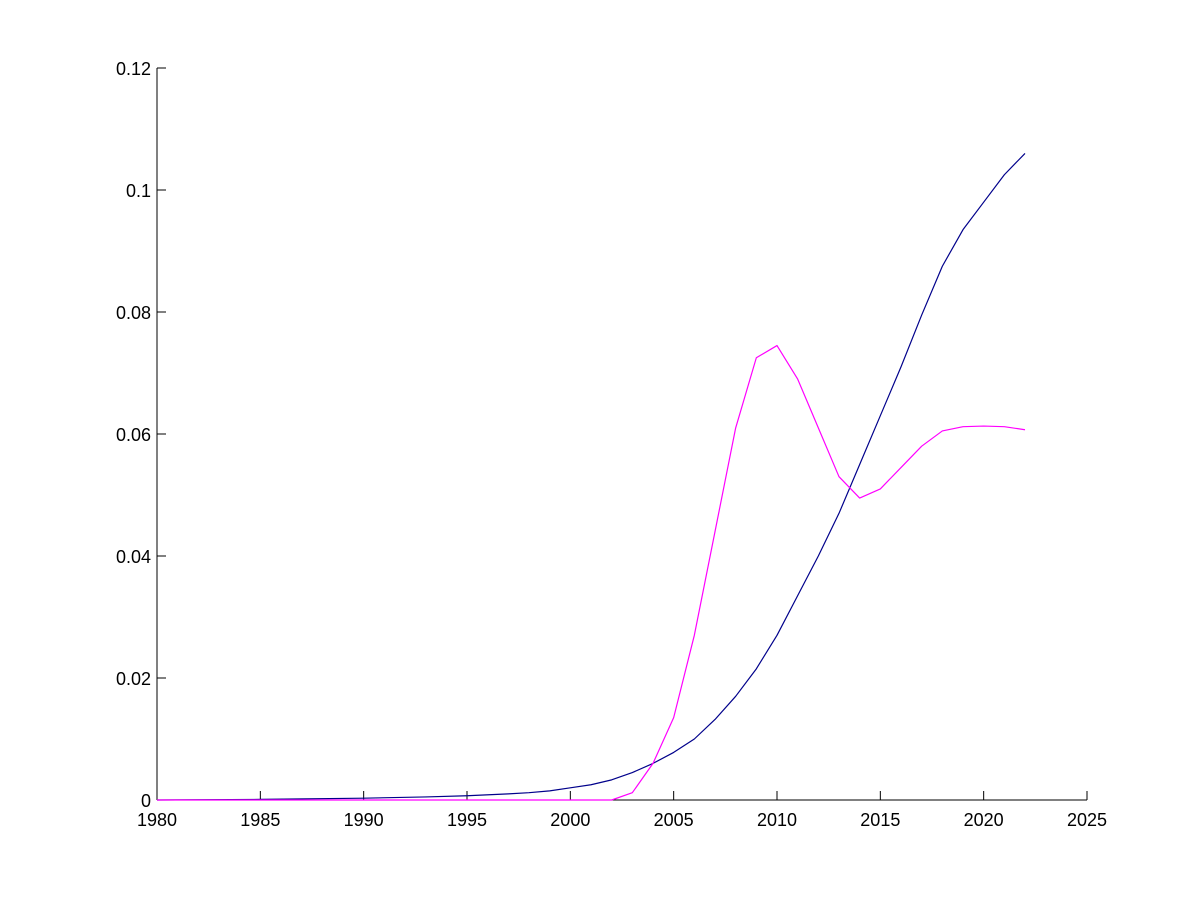  What do you see at coordinates (133, 313) in the screenshot?
I see `y-tick-label: 0.08` at bounding box center [133, 313].